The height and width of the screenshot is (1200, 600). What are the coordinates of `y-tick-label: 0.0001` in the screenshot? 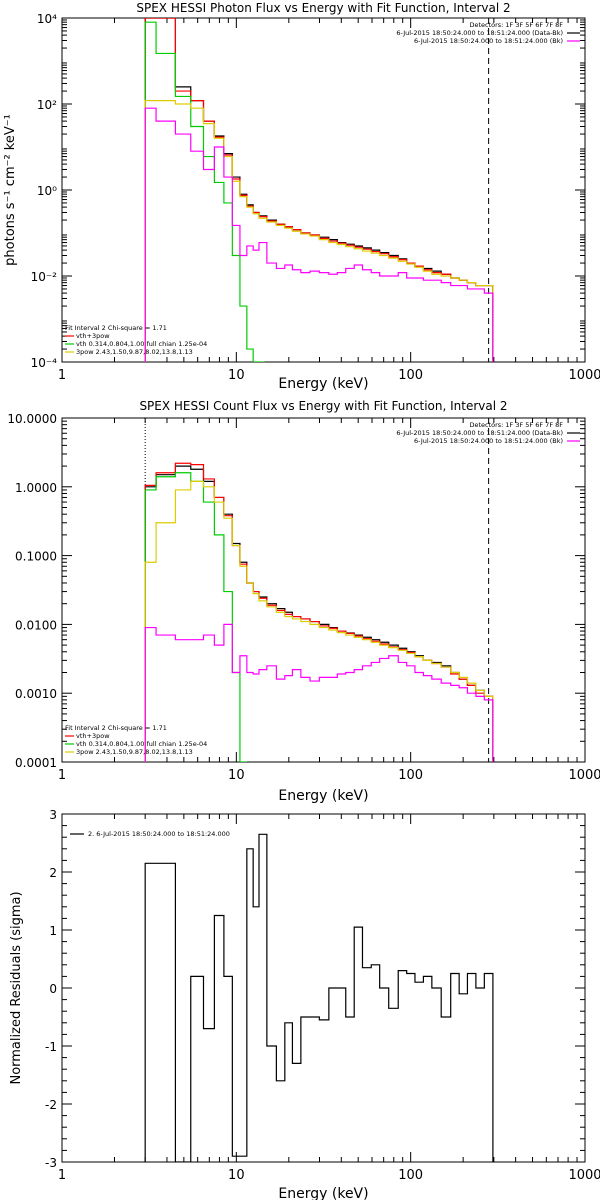 It's located at (36, 763).